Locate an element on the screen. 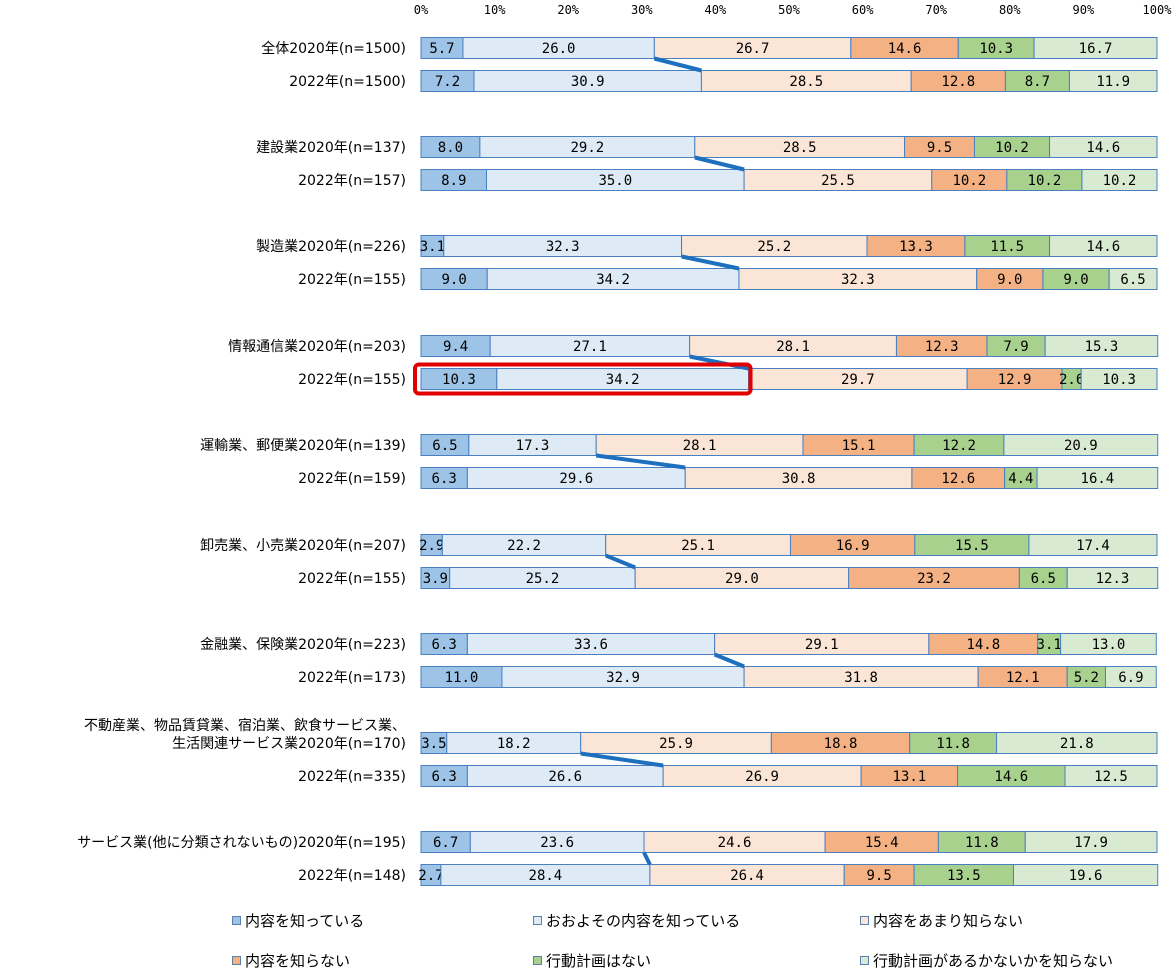  segment-value-label: 12.2 is located at coordinates (959, 446).